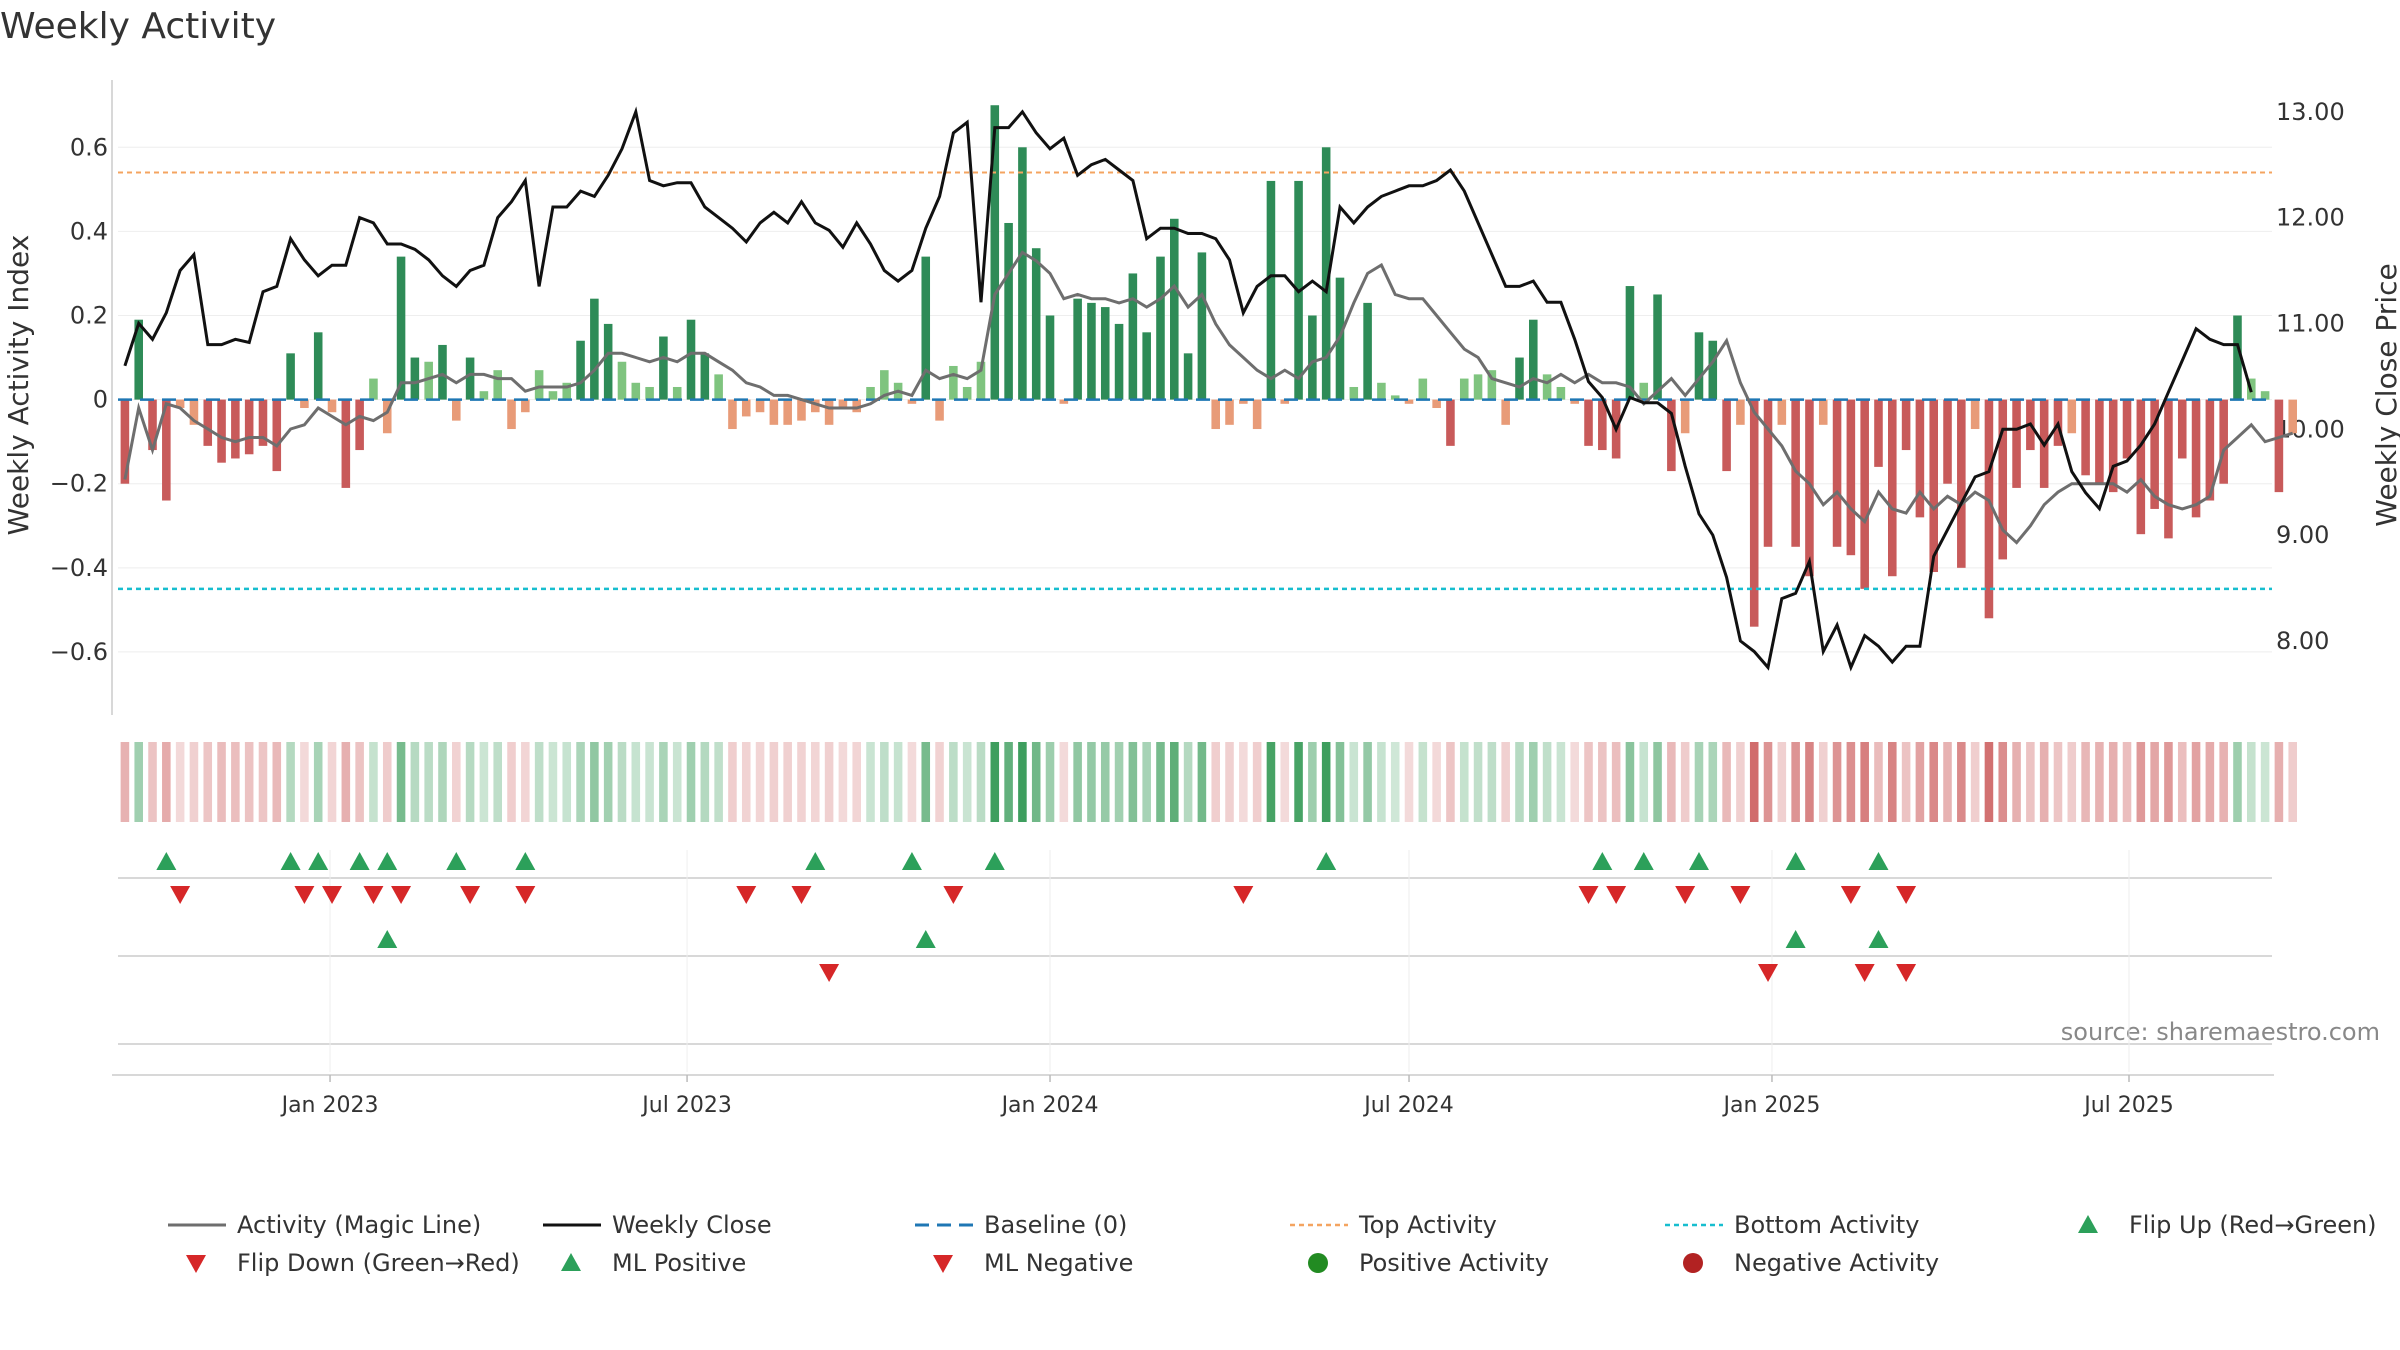  I want to click on legend-label: Baseline (0), so click(1055, 1225).